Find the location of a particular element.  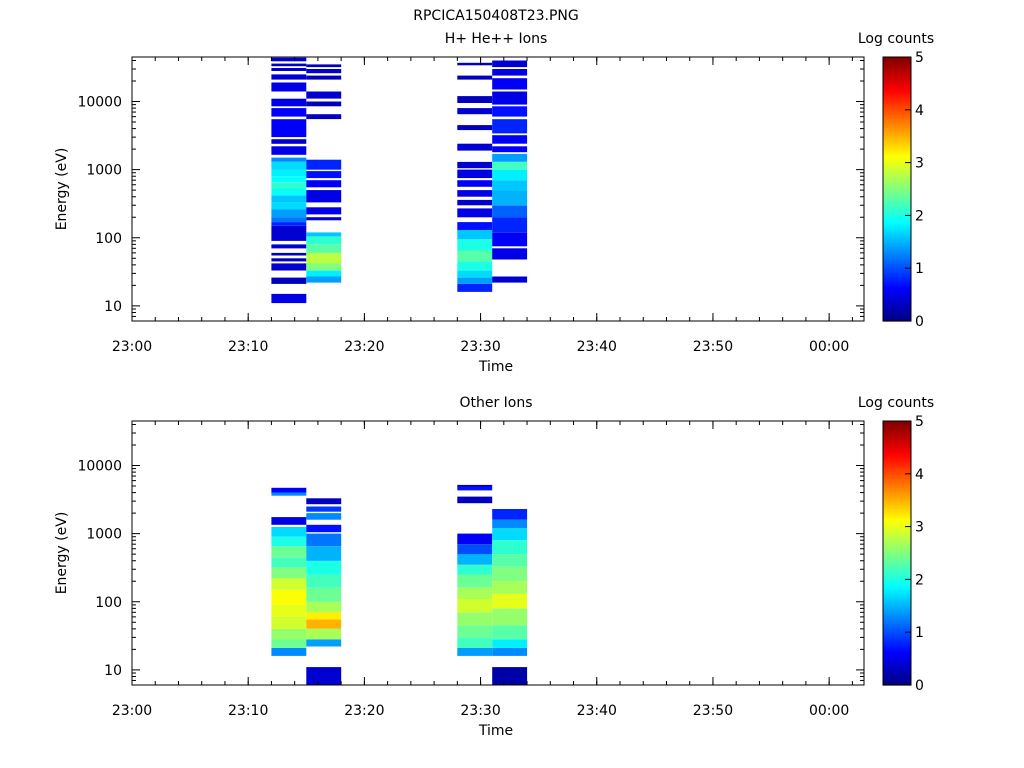

y-tick-label: 10 is located at coordinates (113, 307).